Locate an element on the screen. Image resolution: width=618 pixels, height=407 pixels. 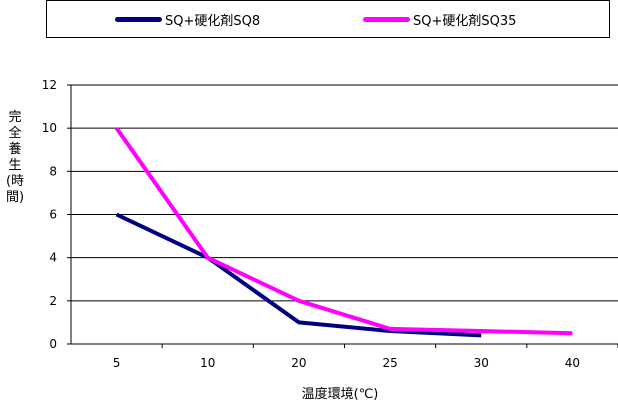
legend-swatch-sq35 is located at coordinates (386, 19).